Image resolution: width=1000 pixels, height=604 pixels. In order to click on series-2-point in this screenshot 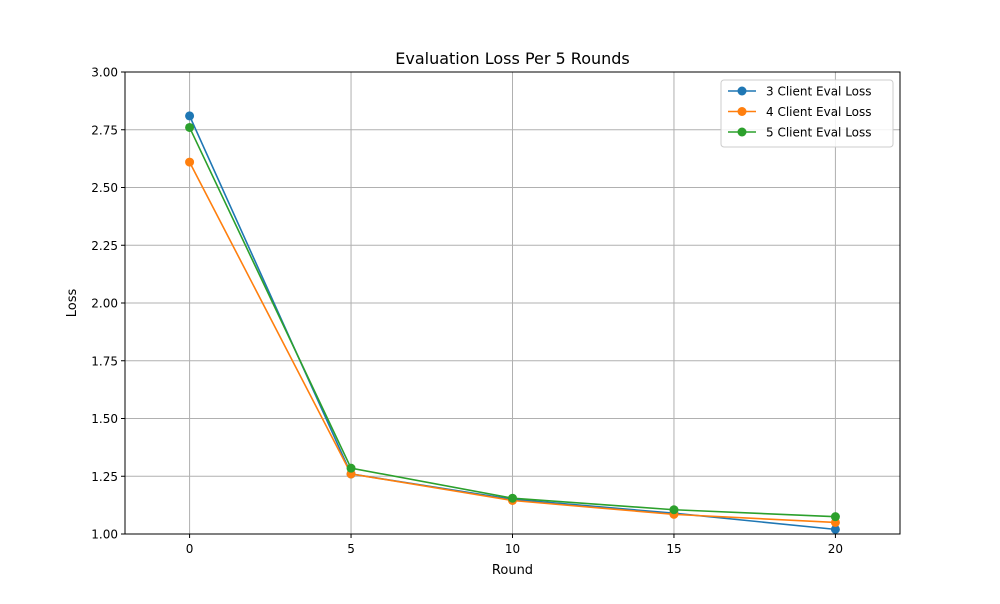, I will do `click(190, 162)`.